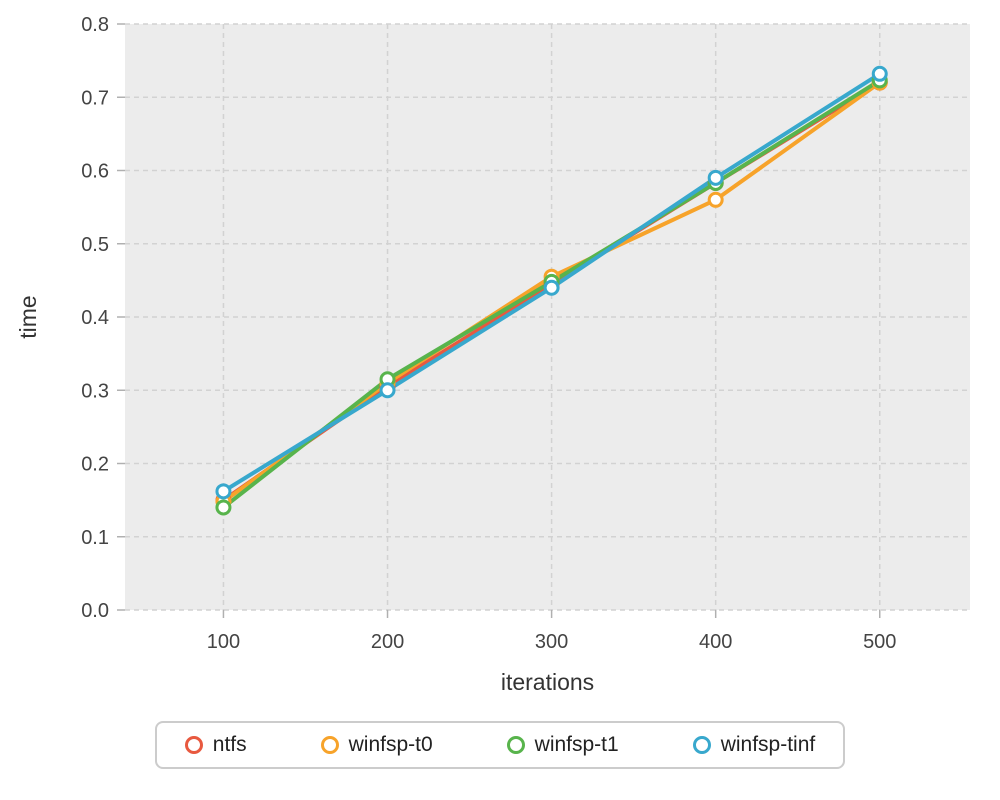 The height and width of the screenshot is (800, 1000). What do you see at coordinates (229, 744) in the screenshot?
I see `legend-label: ntfs` at bounding box center [229, 744].